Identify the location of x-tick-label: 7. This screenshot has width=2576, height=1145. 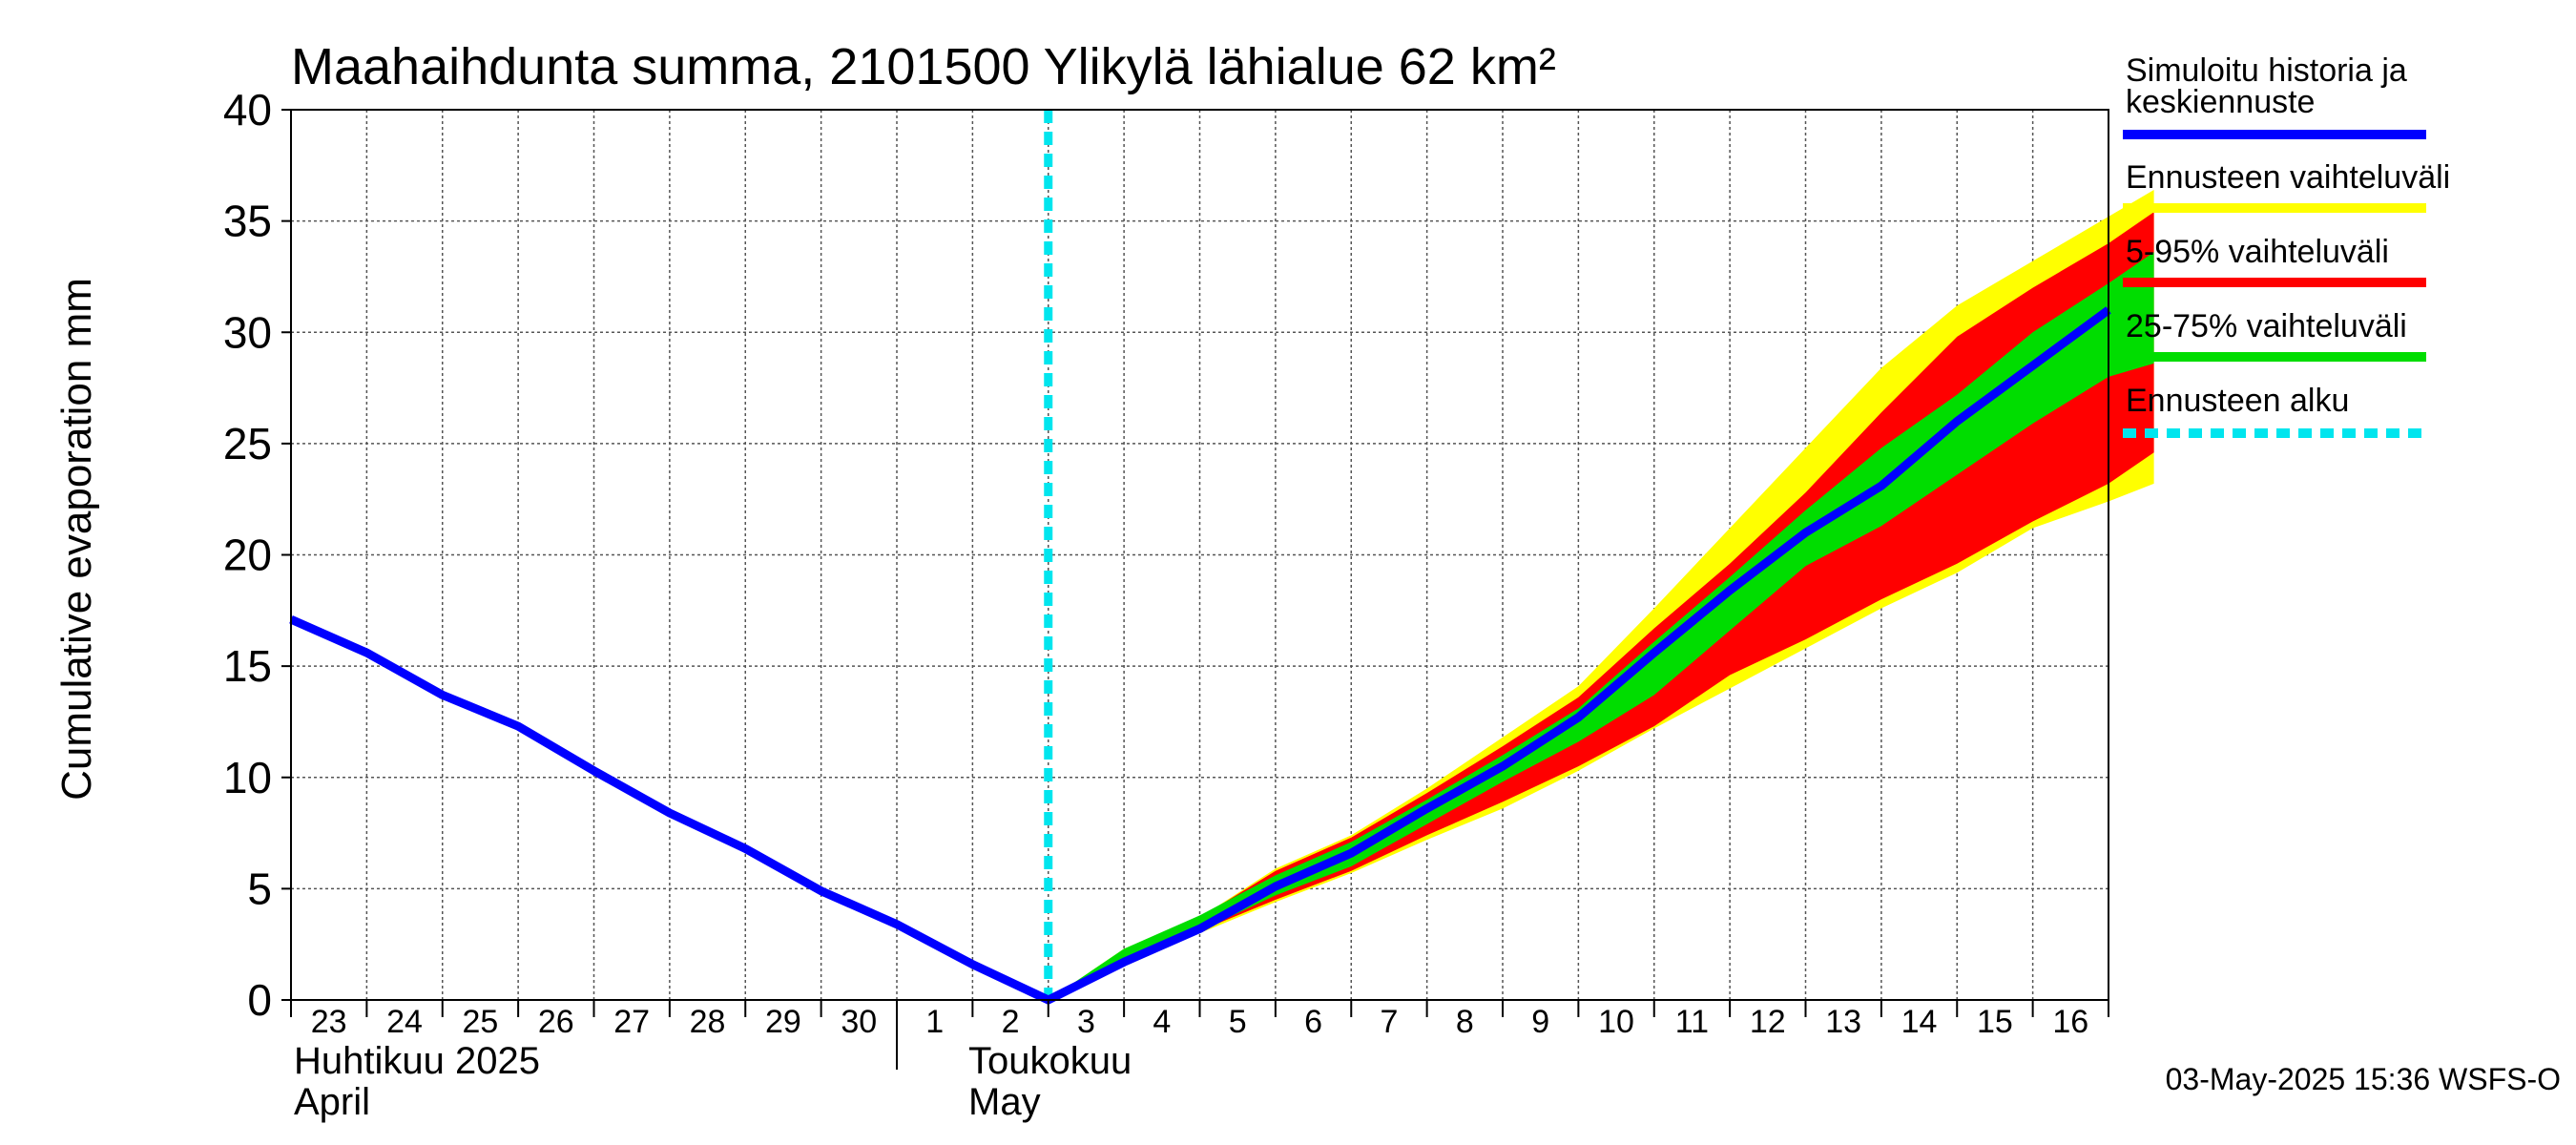
(1389, 1022).